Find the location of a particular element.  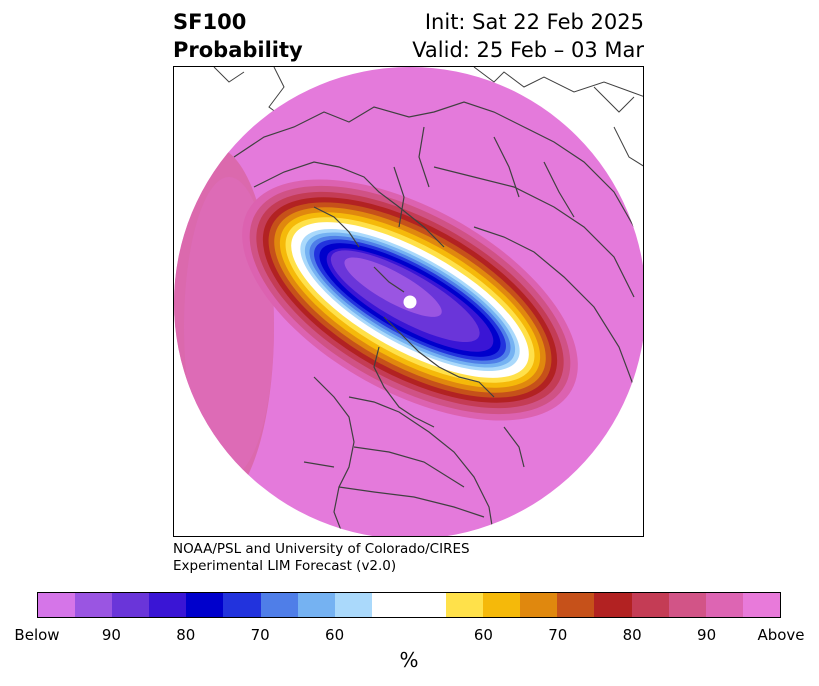

valid-range: Valid: 25 Feb – 03 Mar is located at coordinates (528, 50).